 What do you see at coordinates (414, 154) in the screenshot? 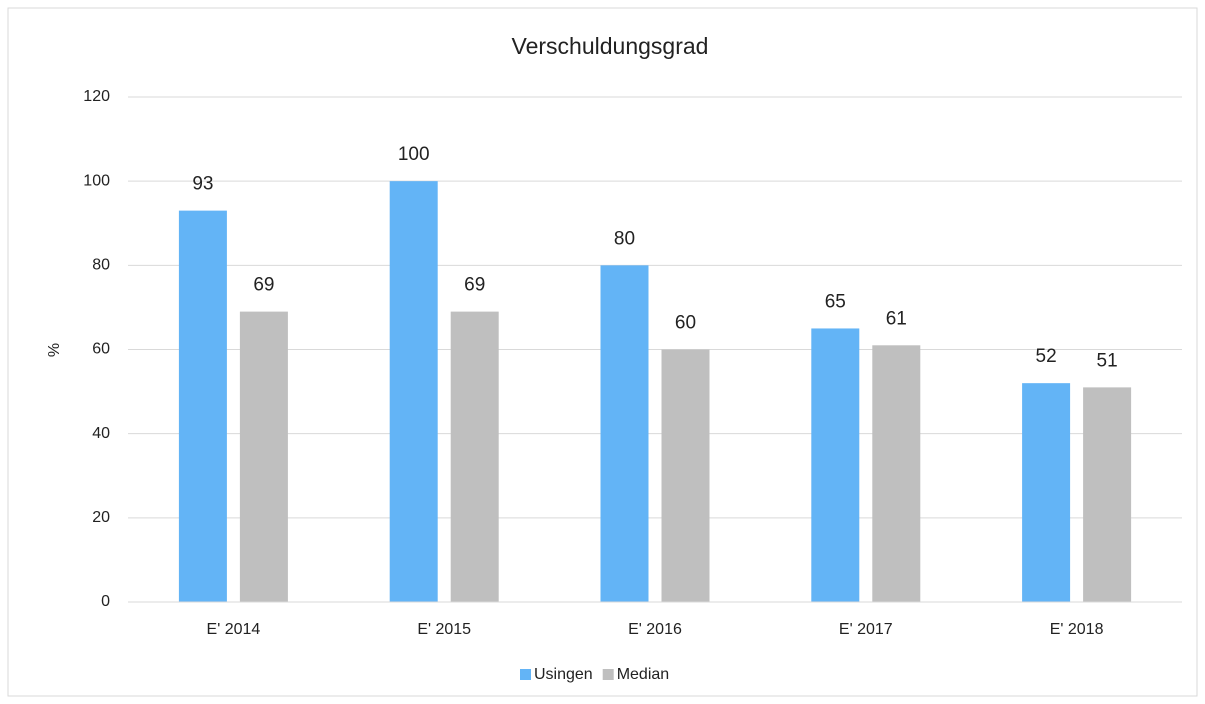
I see `data-label: 100` at bounding box center [414, 154].